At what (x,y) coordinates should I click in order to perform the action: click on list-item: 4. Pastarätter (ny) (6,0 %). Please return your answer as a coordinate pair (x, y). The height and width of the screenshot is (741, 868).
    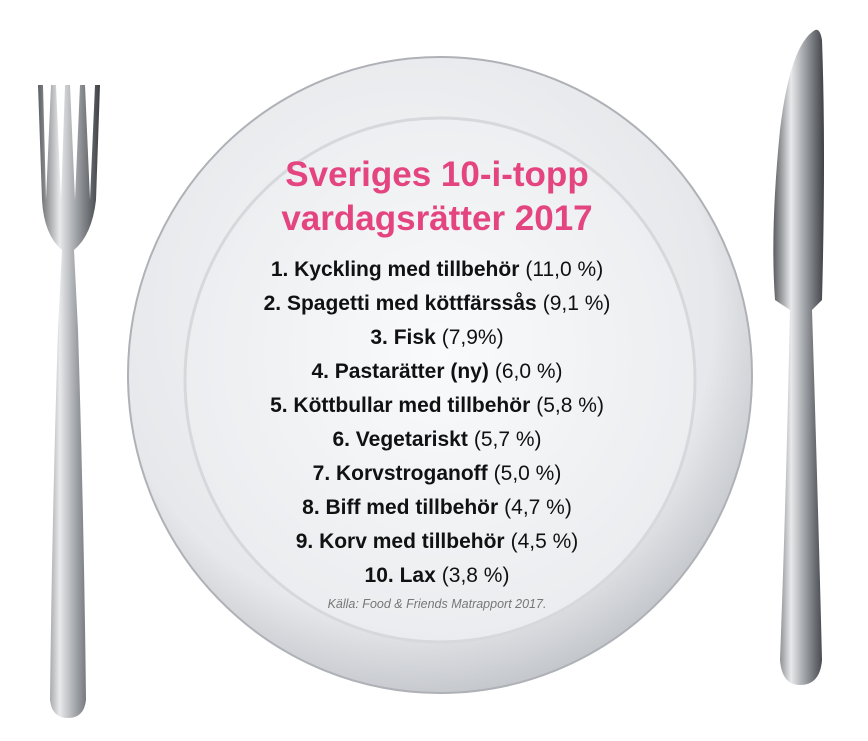
    Looking at the image, I should click on (436, 371).